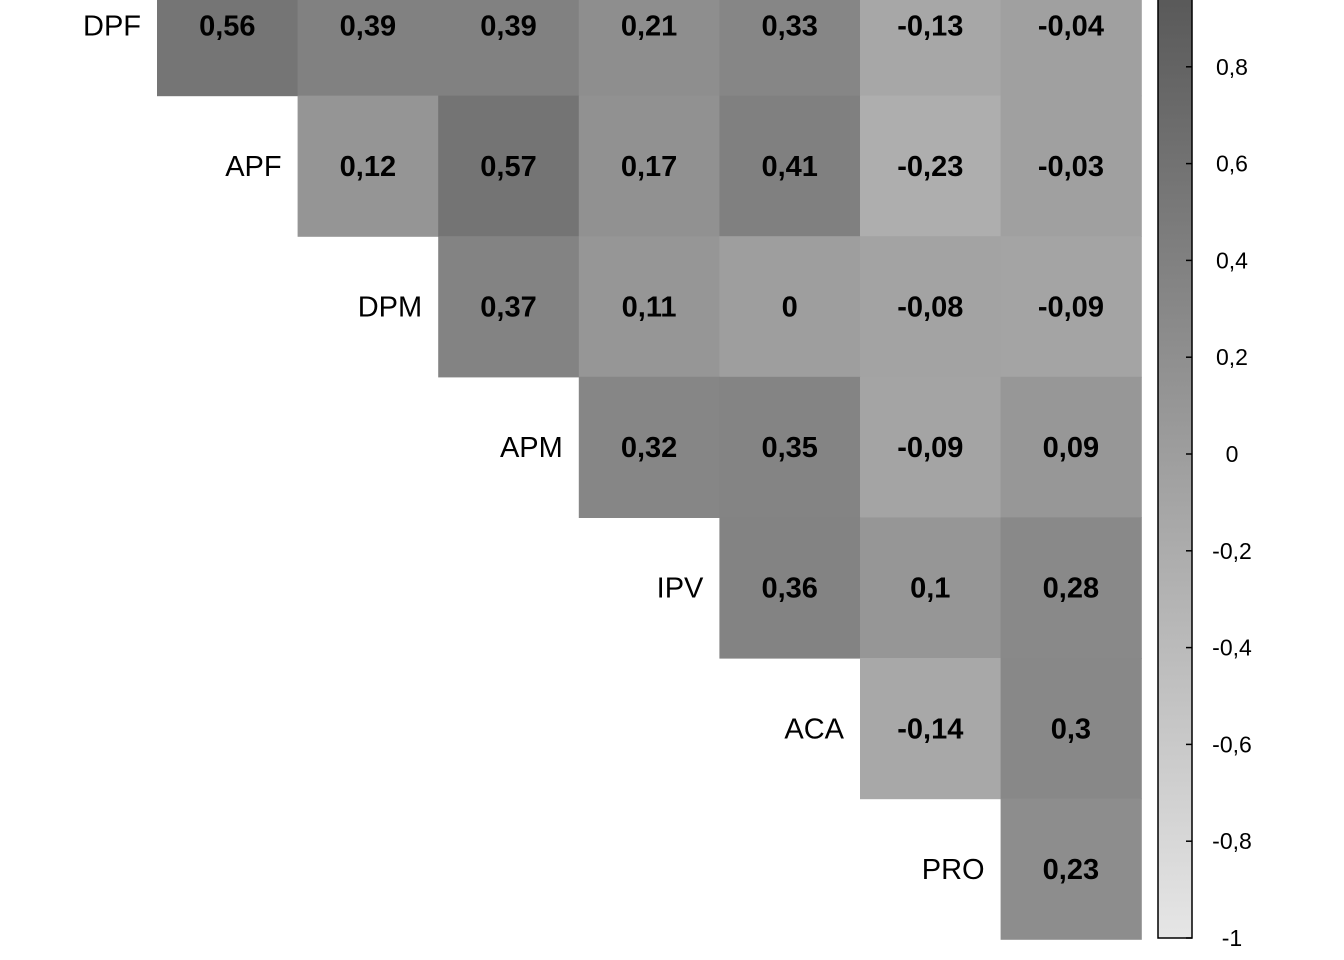 The height and width of the screenshot is (960, 1344). Describe the element at coordinates (228, 48) in the screenshot. I see `heatmap-cell-dpf-dpf` at that location.